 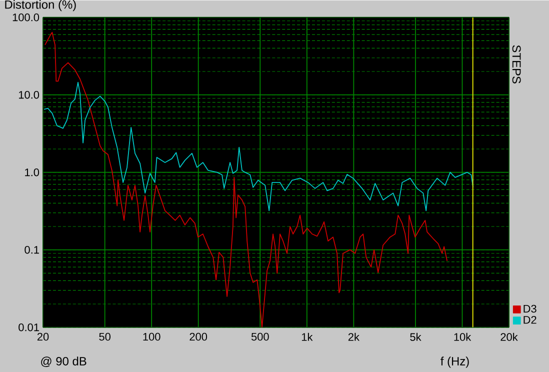 I want to click on x-tick-label: 2k, so click(x=354, y=336).